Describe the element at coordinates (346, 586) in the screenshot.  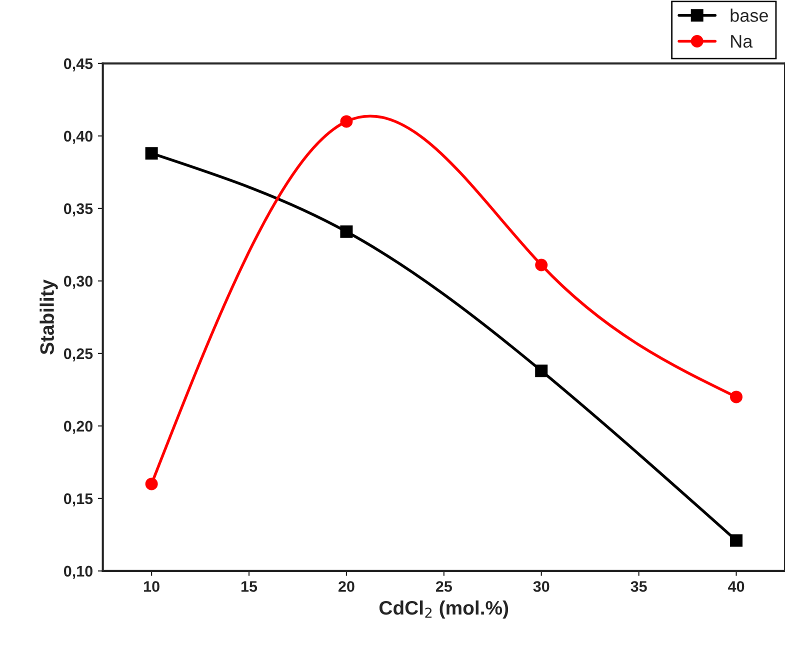
I see `x-tick-label: 20` at that location.